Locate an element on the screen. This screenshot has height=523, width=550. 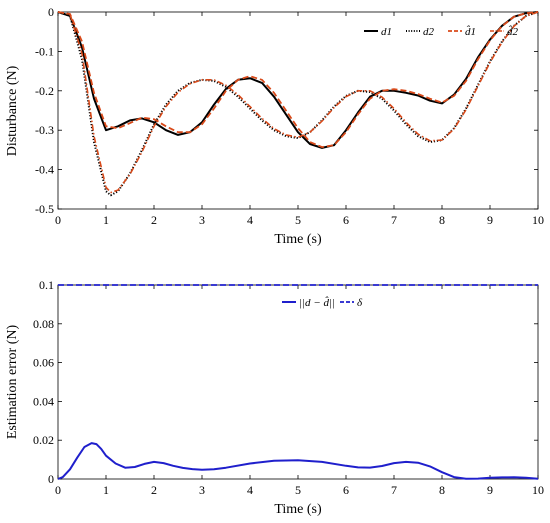
legend: ||d − d̂|| δ is located at coordinates (322, 302).